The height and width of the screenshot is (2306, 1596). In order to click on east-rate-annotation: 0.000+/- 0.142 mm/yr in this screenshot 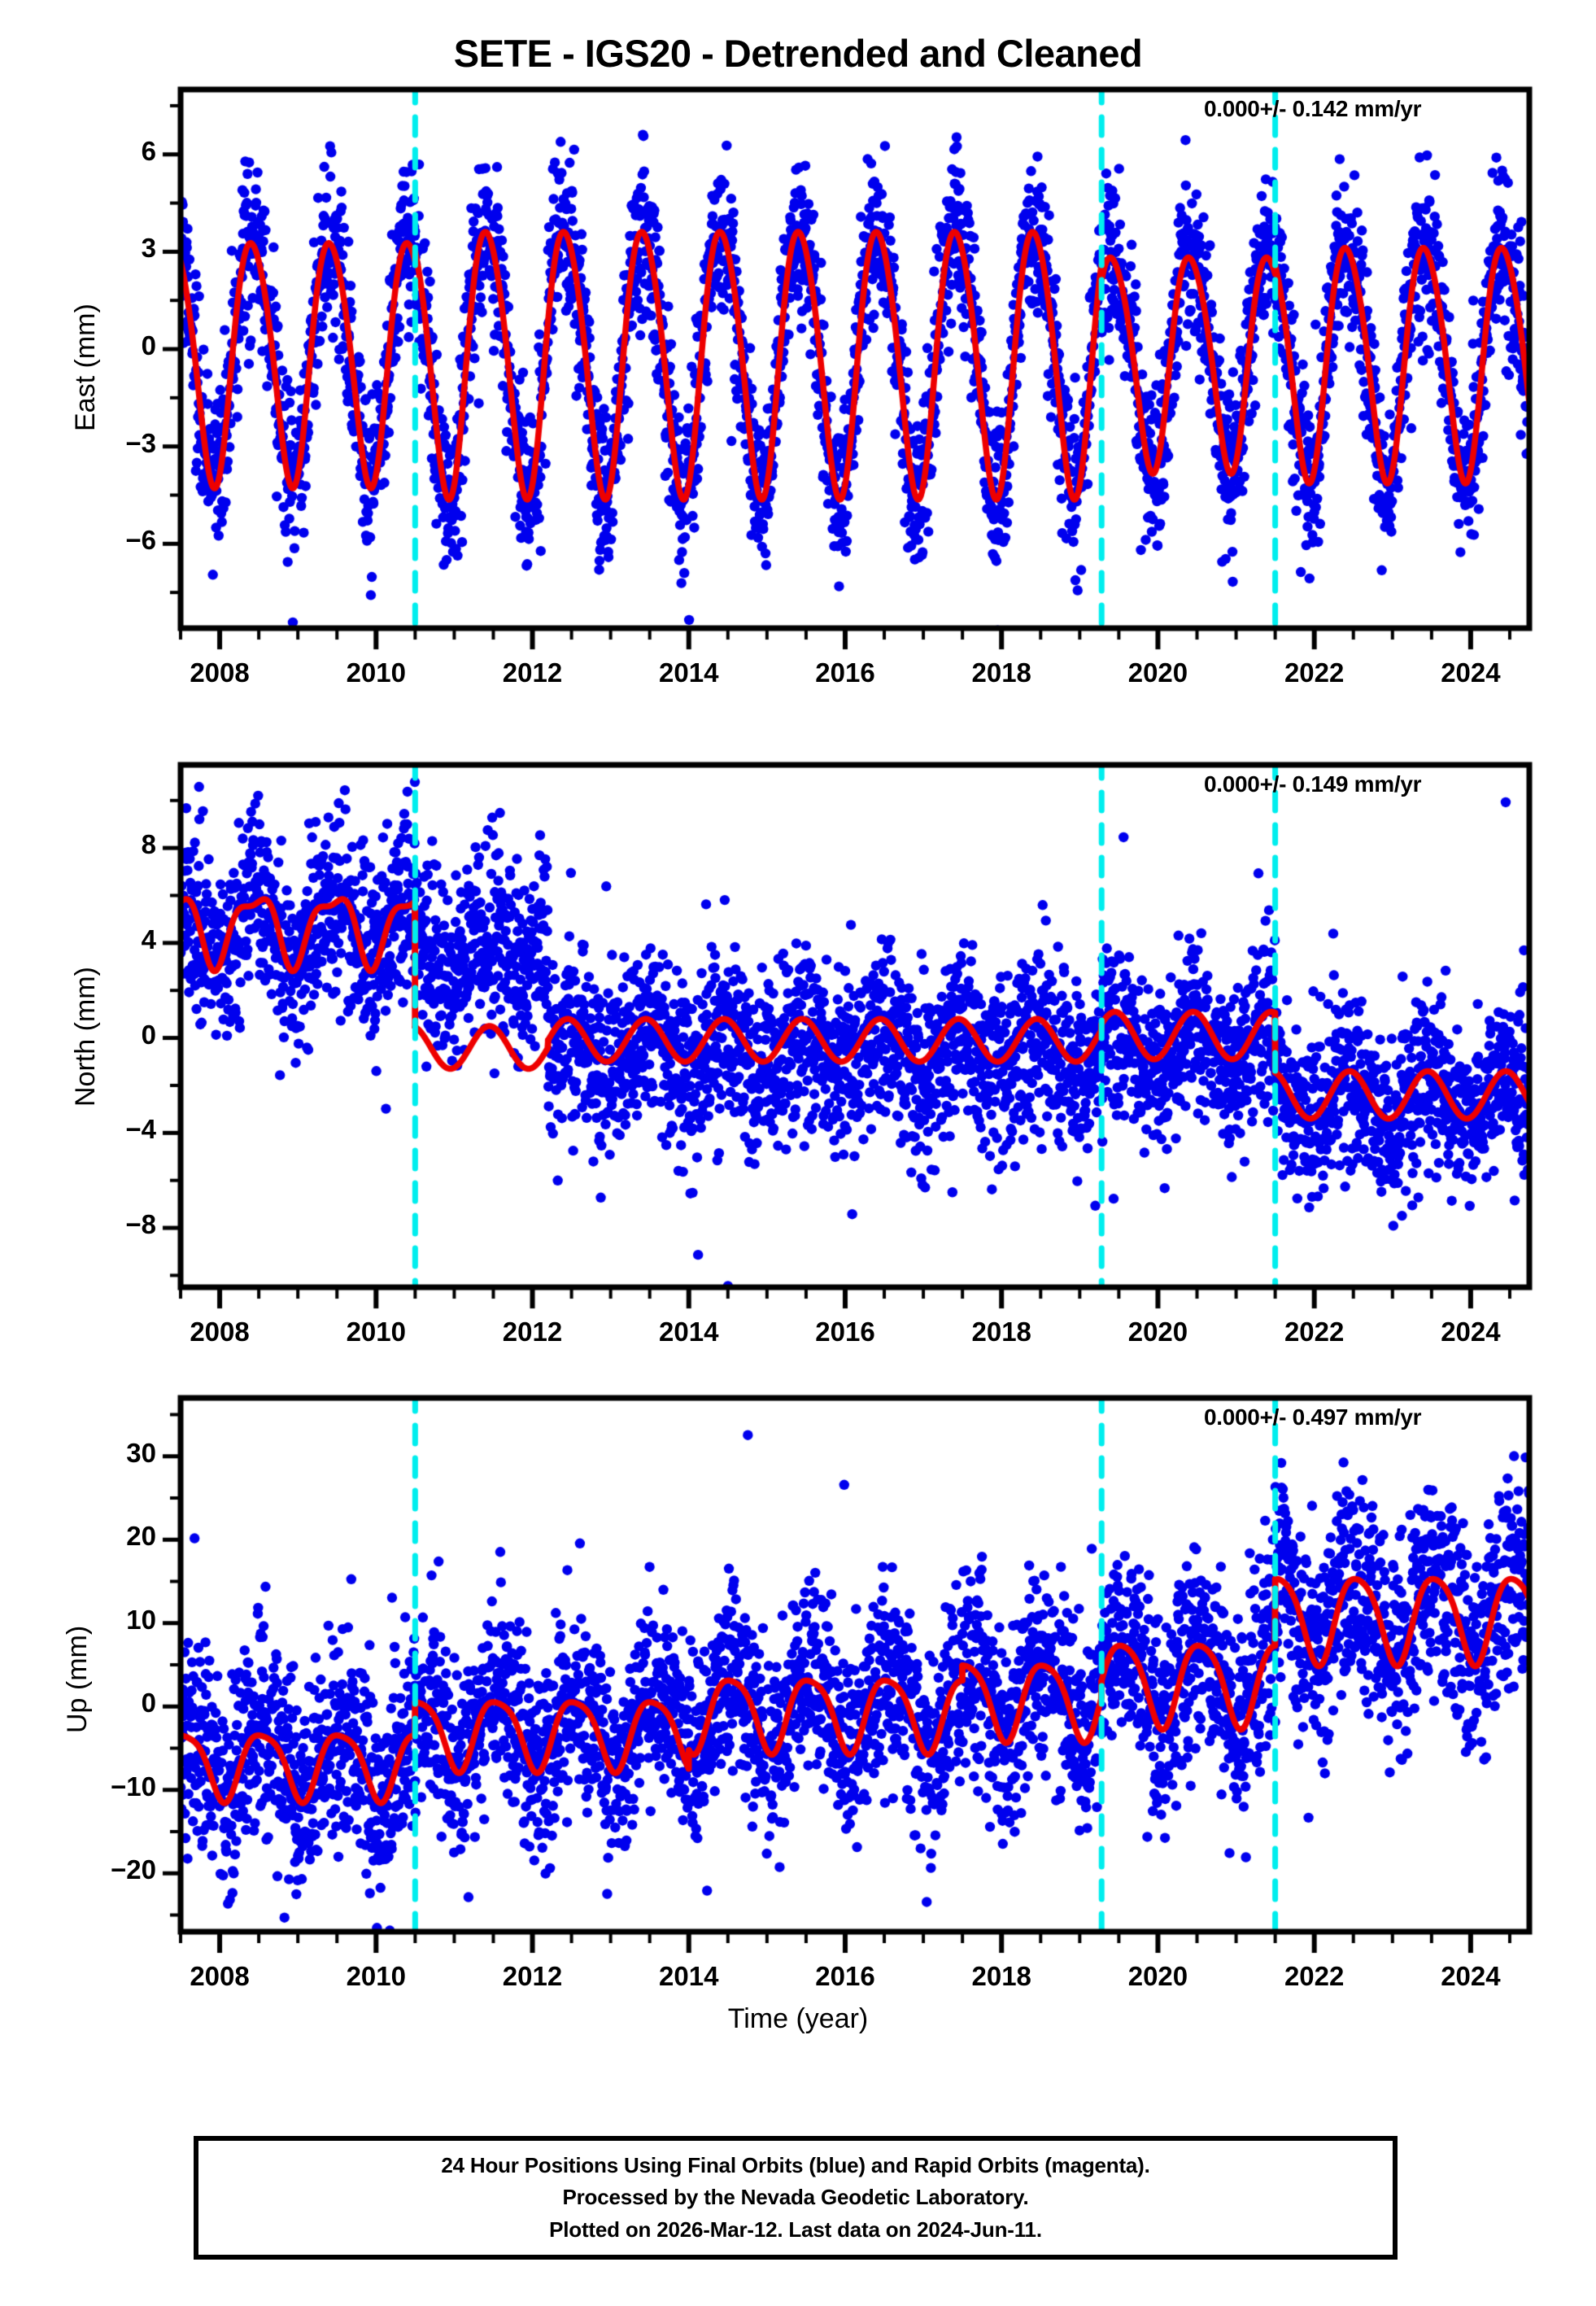, I will do `click(1313, 108)`.